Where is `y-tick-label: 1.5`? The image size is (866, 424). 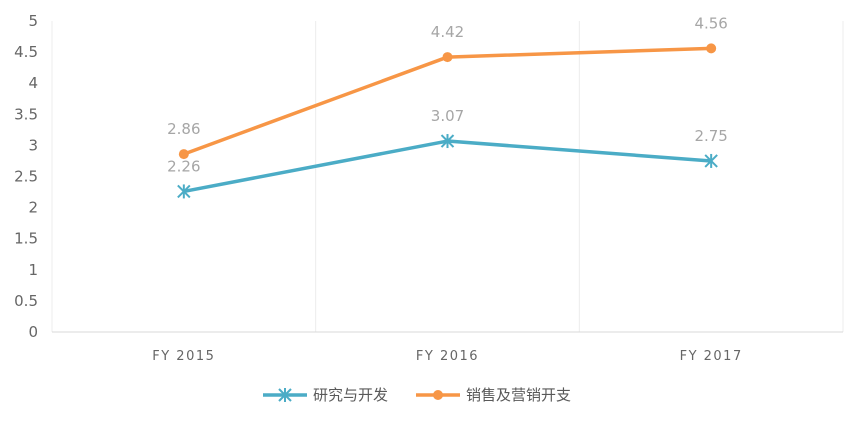
y-tick-label: 1.5 is located at coordinates (26, 239).